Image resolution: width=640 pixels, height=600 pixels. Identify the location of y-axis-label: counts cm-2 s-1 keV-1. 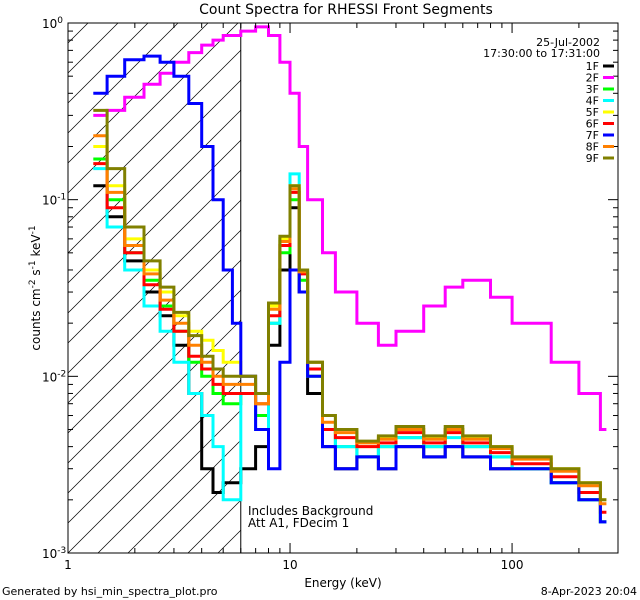
(35, 287).